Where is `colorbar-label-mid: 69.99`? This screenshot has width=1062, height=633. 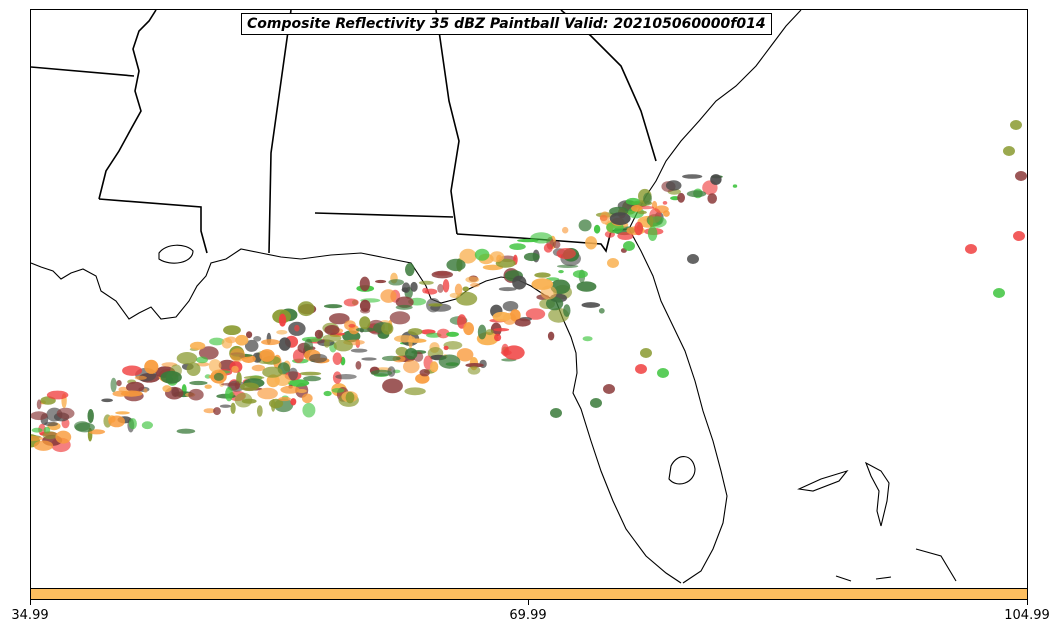
colorbar-label-mid: 69.99 is located at coordinates (528, 615).